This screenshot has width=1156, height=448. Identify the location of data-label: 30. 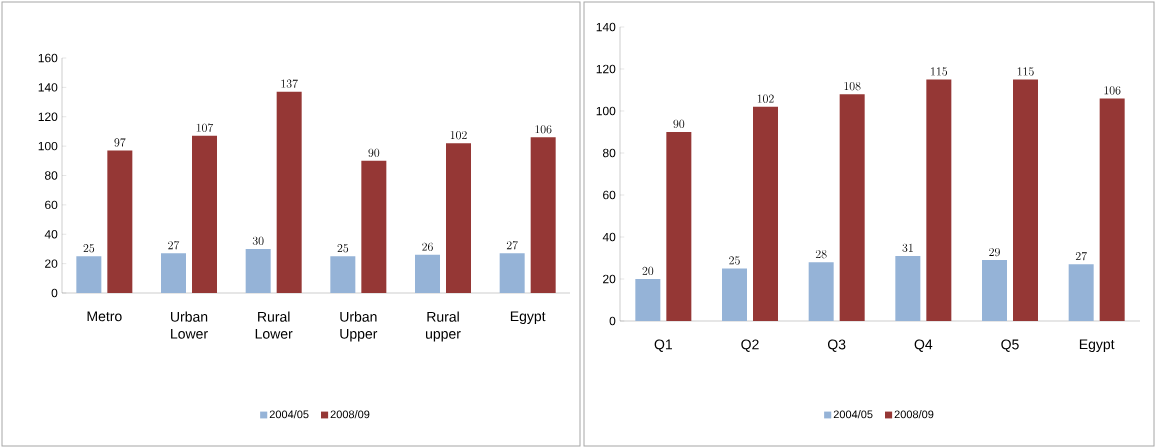
(258, 240).